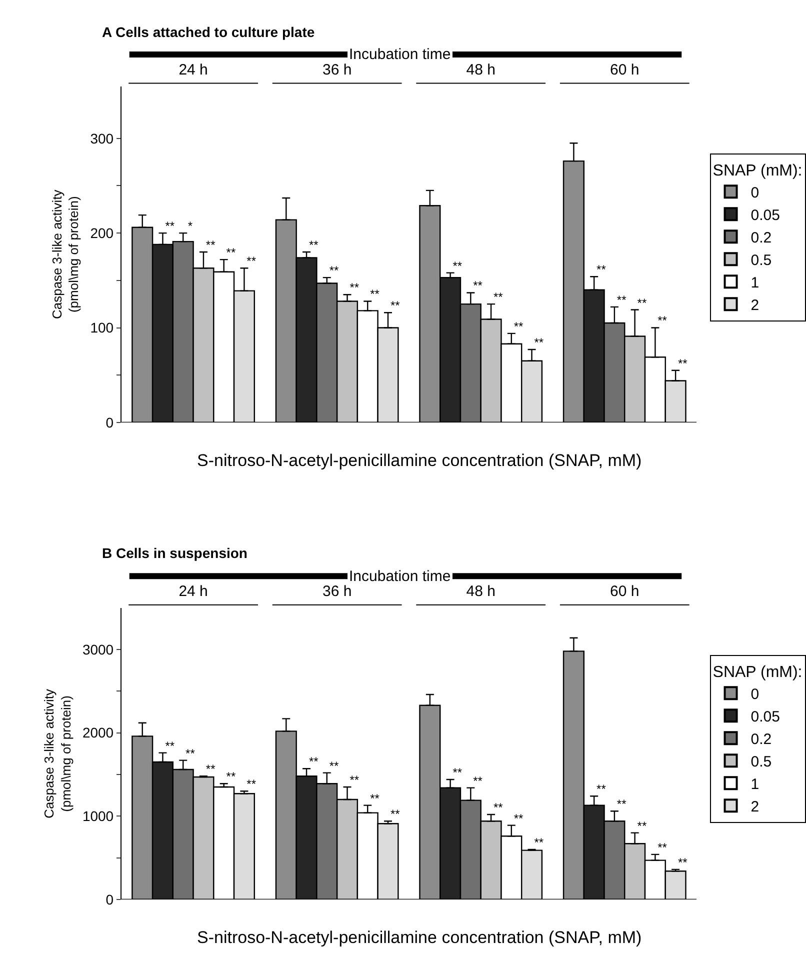  Describe the element at coordinates (102, 138) in the screenshot. I see `y-tick-label: 300` at that location.